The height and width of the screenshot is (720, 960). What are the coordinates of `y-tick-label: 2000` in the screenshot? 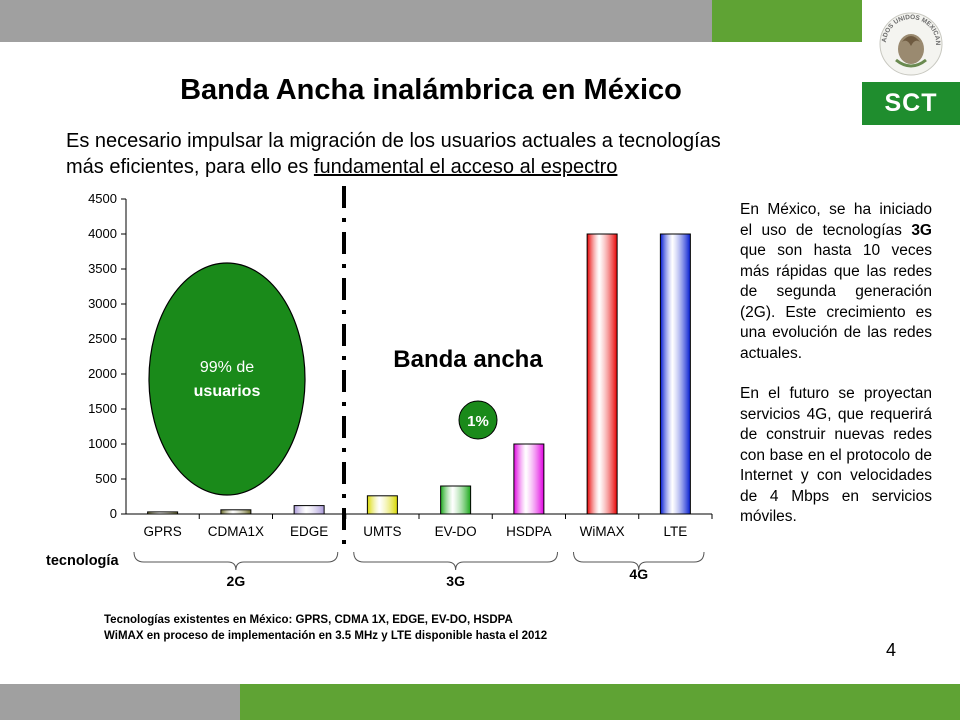 It's located at (102, 373).